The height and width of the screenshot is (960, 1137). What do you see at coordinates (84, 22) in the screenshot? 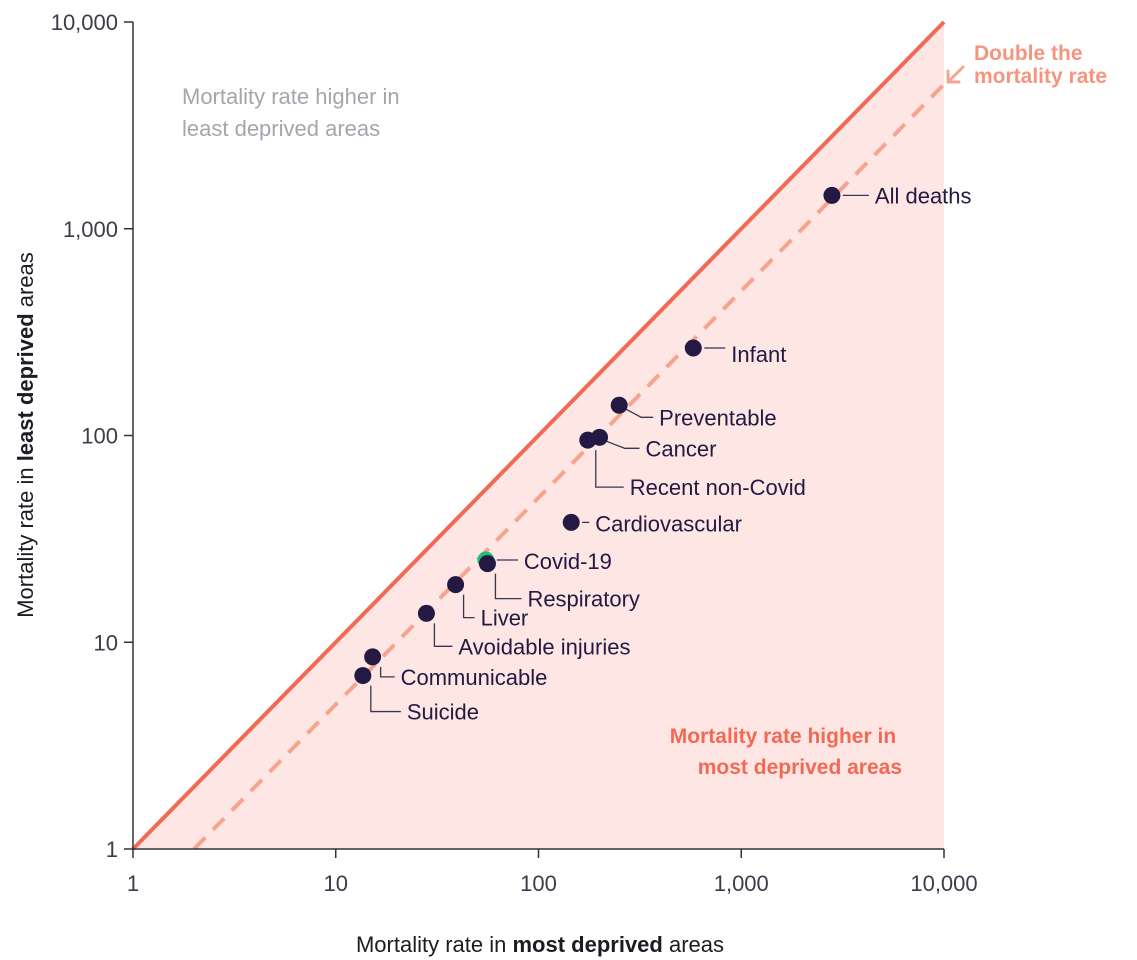
I see `y-tick-label: 10,000` at bounding box center [84, 22].